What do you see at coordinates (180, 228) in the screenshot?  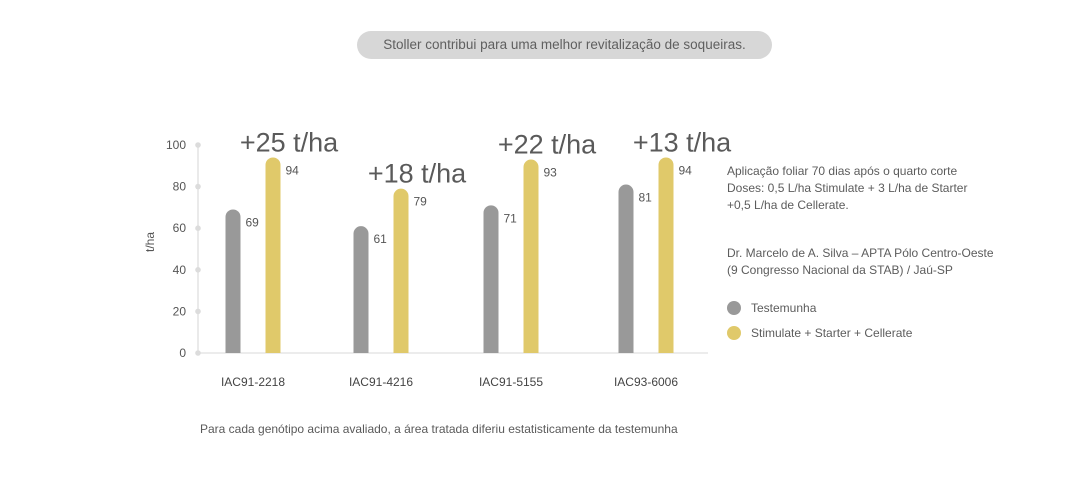 I see `y-tick-label: 60` at bounding box center [180, 228].